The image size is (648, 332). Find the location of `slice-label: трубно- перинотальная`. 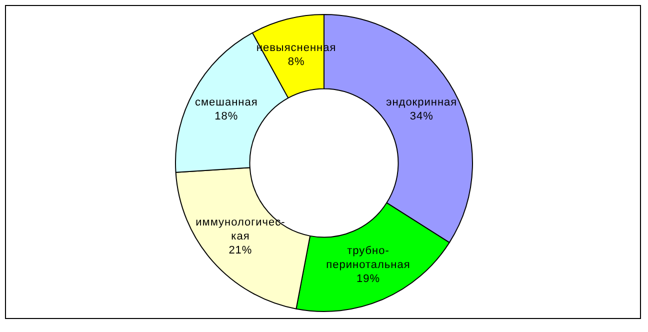

slice-label: трубно- перинотальная is located at coordinates (368, 258).